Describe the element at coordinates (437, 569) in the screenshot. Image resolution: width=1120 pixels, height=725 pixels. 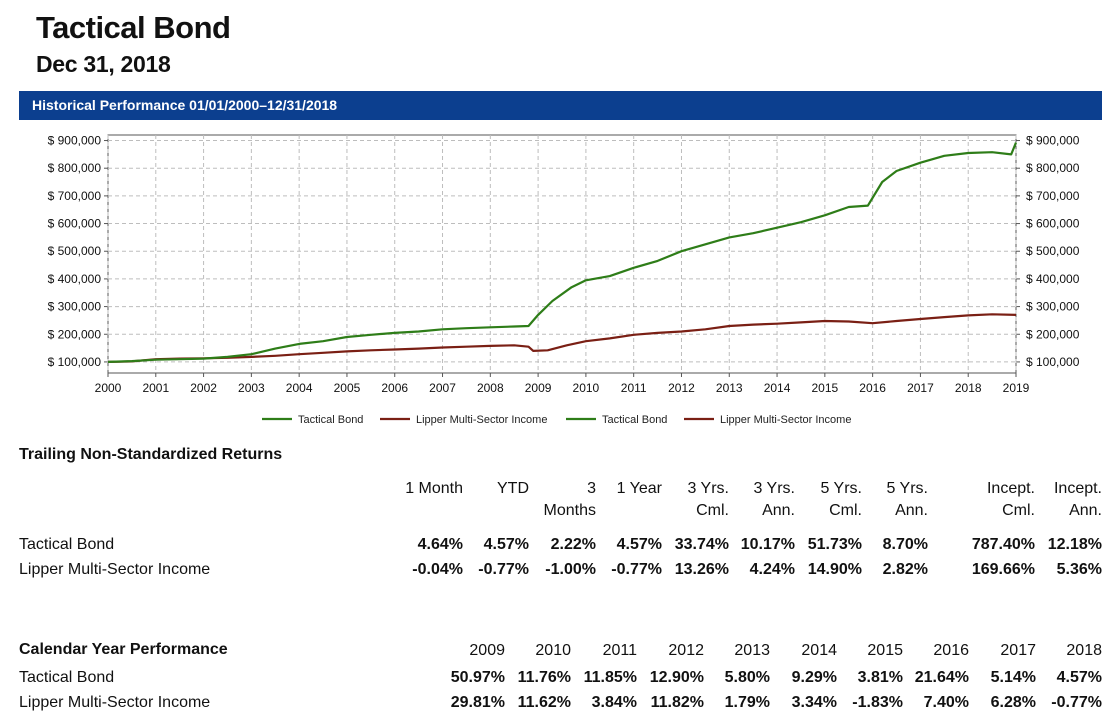
I see `table-cell: -0.04%` at that location.